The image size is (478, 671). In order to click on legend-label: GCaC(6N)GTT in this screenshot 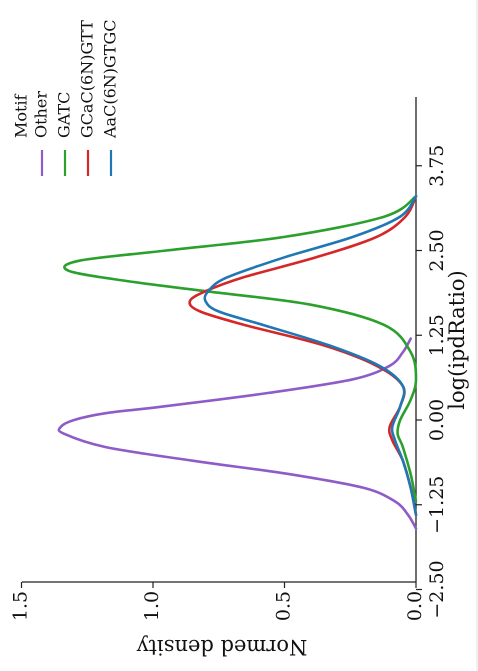, I will do `click(87, 79)`.